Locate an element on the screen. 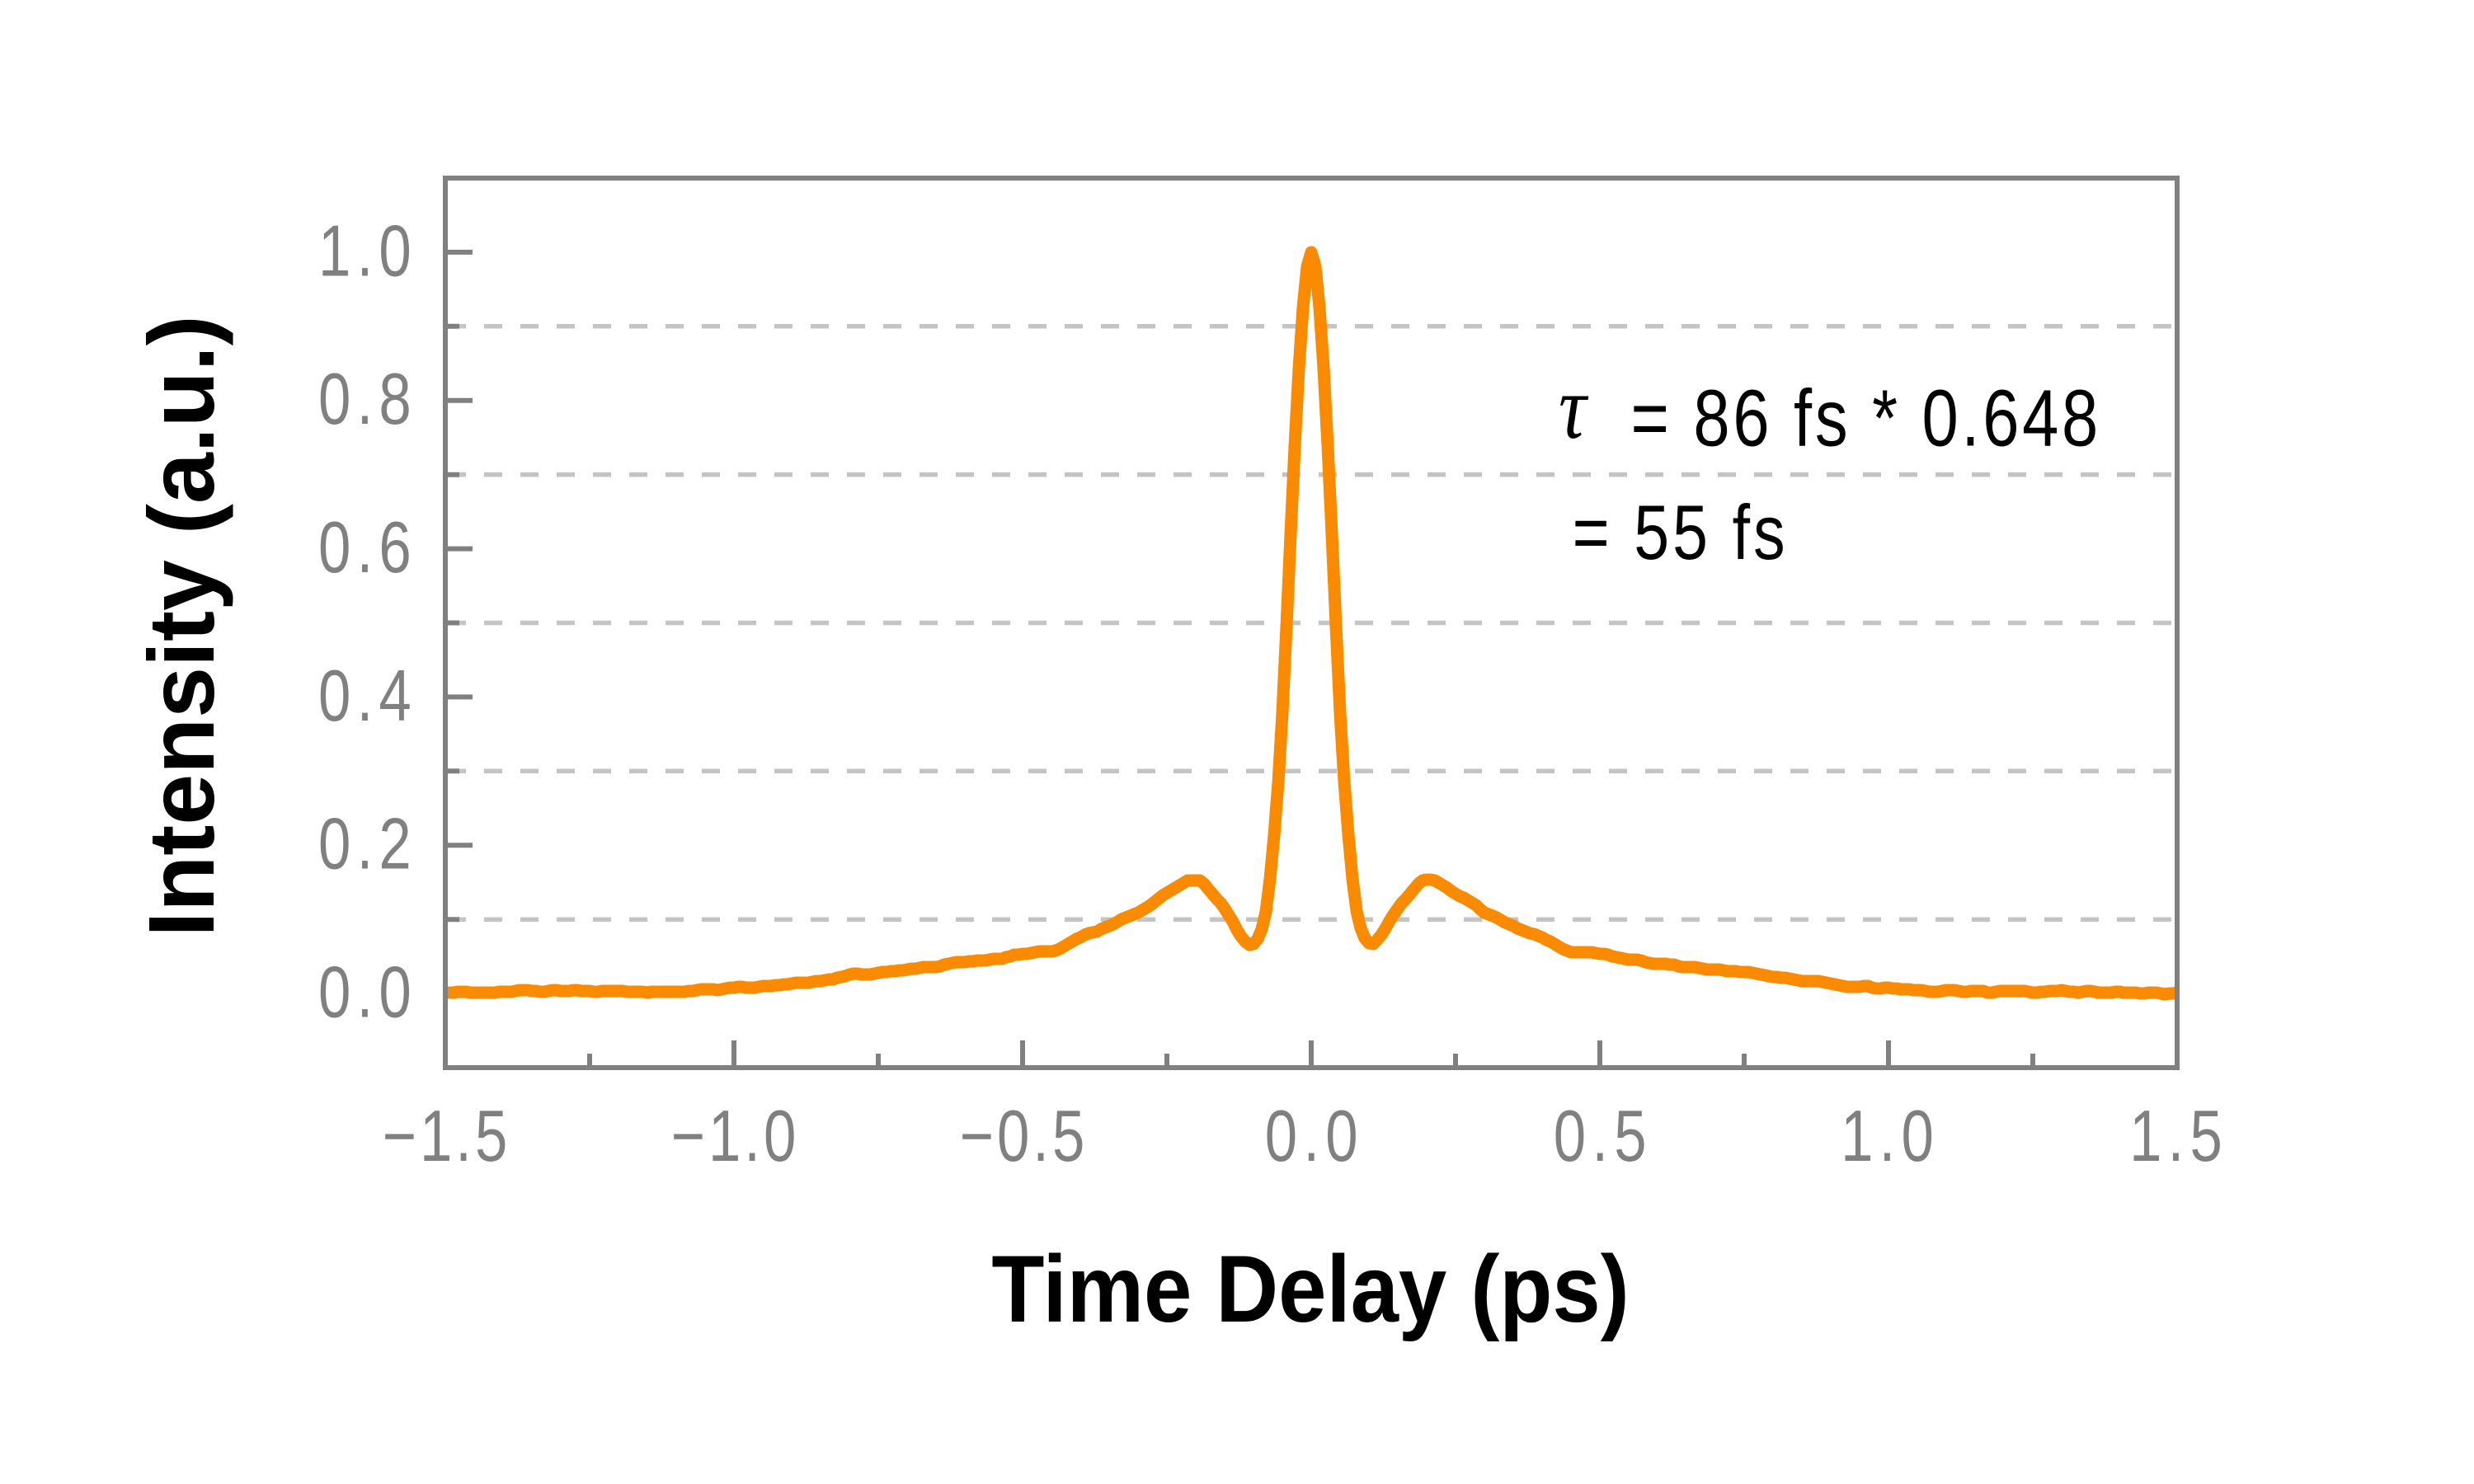 Image resolution: width=2474 pixels, height=1484 pixels. svg-text: = 55 fs is located at coordinates (1681, 533).